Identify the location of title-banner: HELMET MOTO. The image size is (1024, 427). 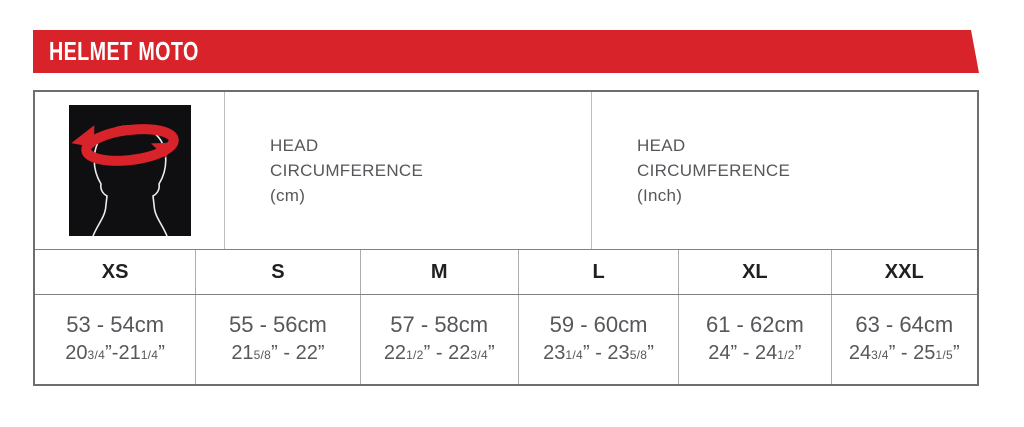
(506, 51).